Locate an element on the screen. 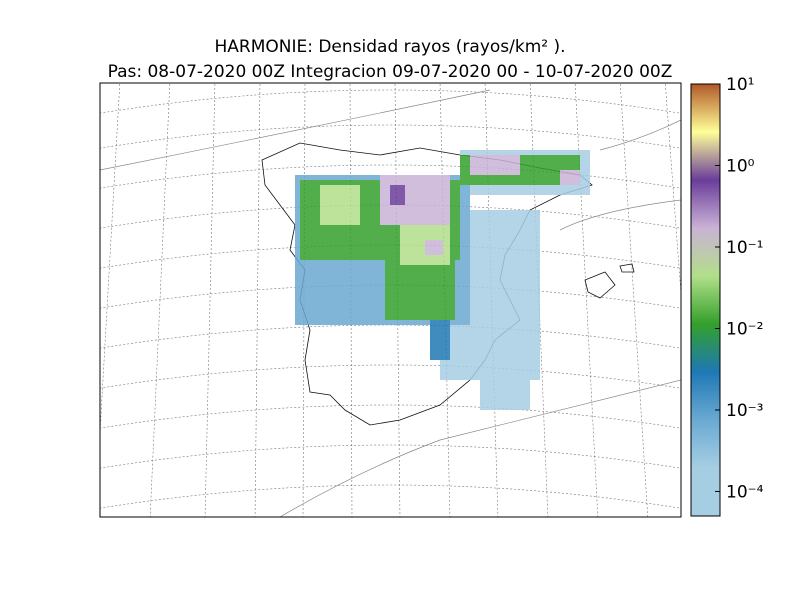 This screenshot has height=604, width=800. colorbar-tick-label: 10⁻¹ is located at coordinates (744, 248).